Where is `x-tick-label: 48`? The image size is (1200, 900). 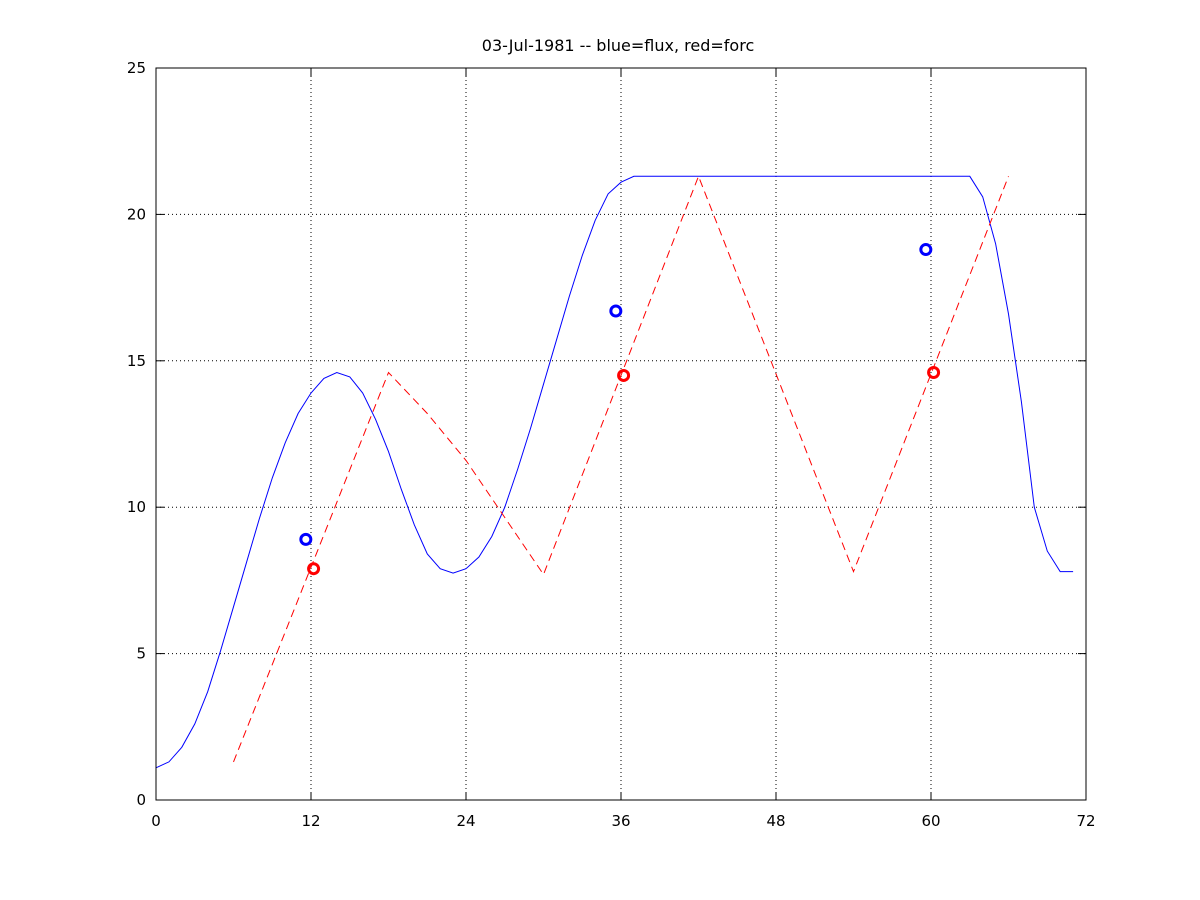
x-tick-label: 48 is located at coordinates (775, 821).